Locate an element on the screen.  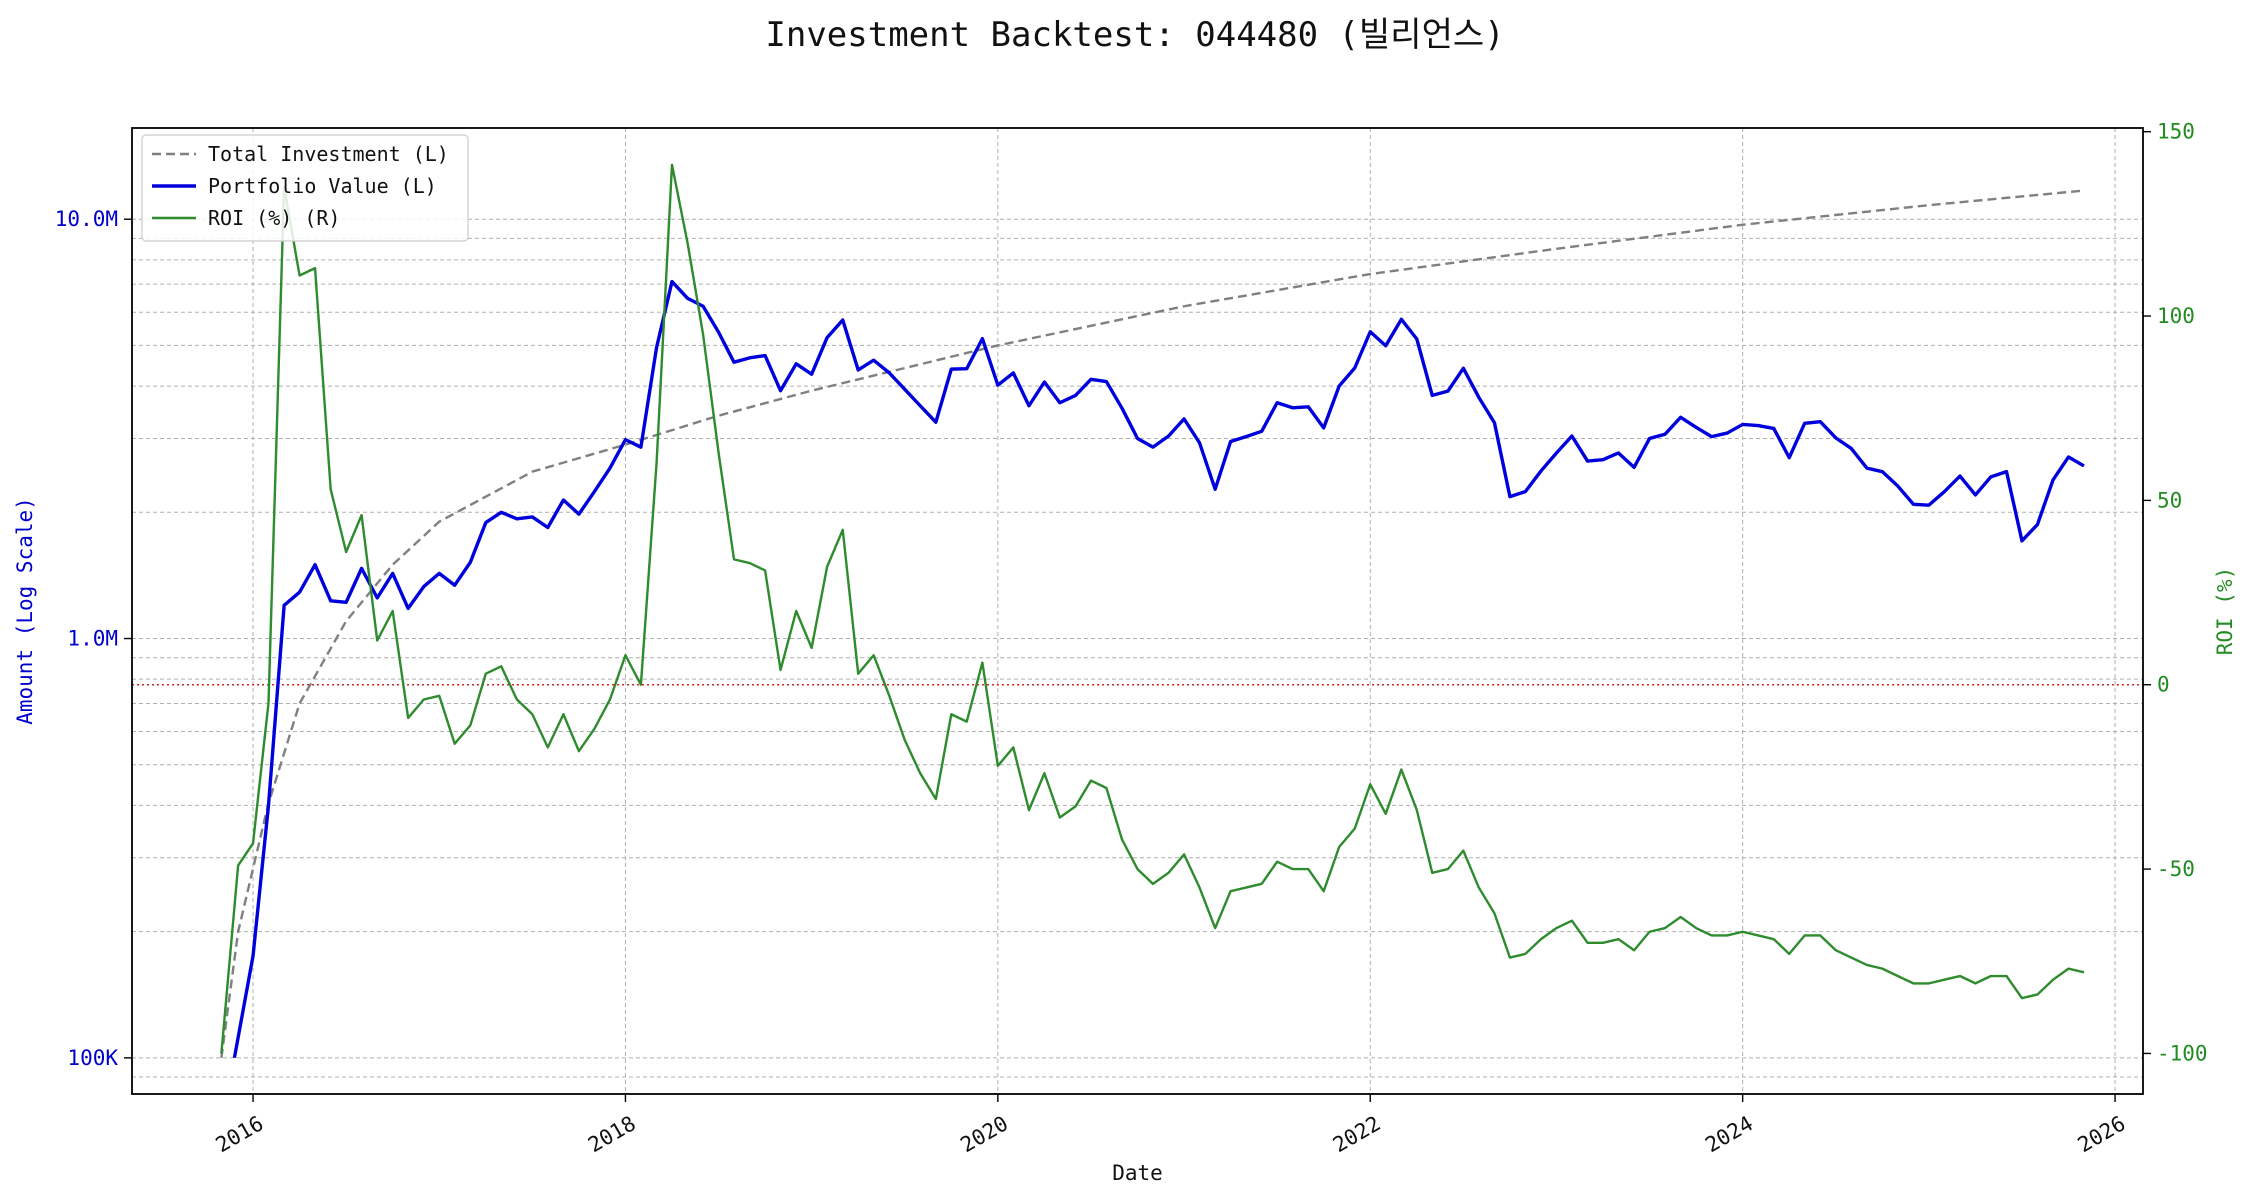
x-tick-label: 2022 is located at coordinates (1357, 1134).